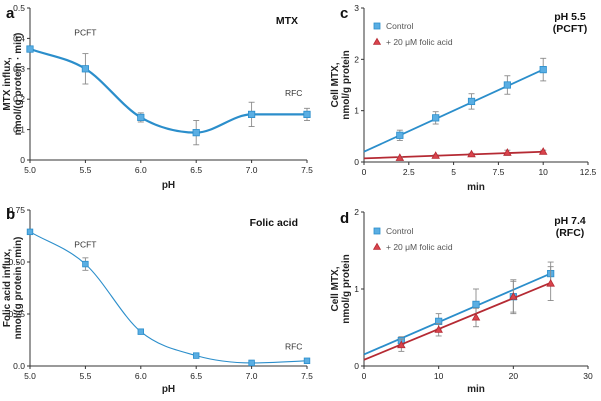  Describe the element at coordinates (13, 84) in the screenshot. I see `y-axis-label: MTX influx,nmol/(g protein · min)` at that location.